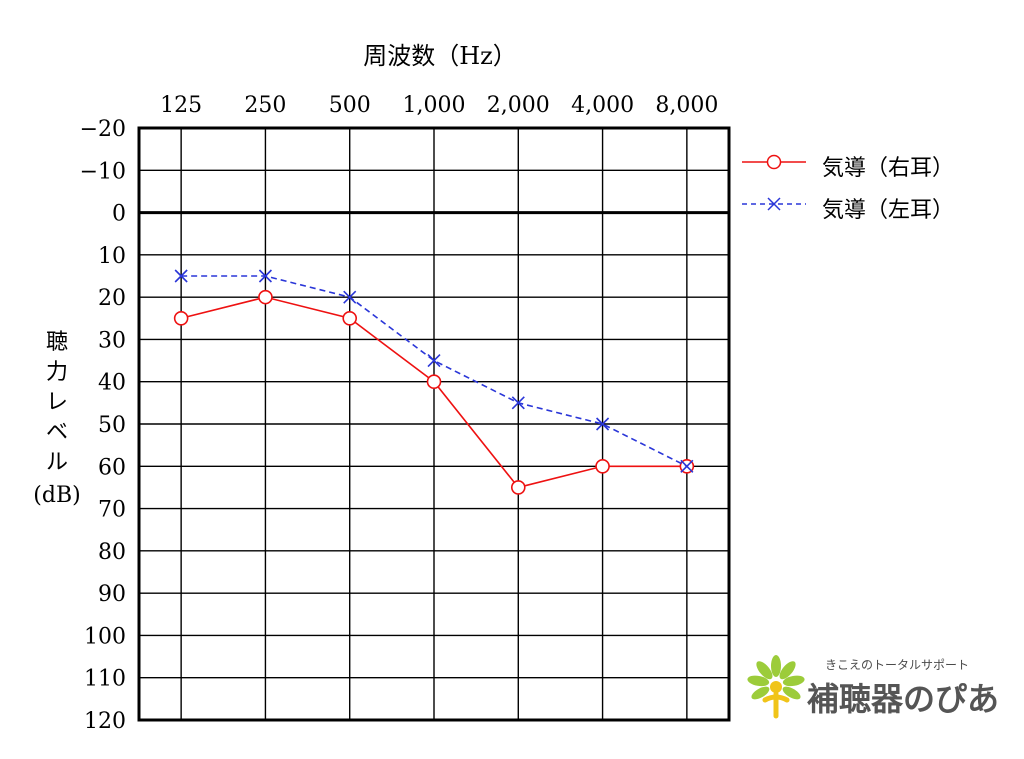 The width and height of the screenshot is (1024, 759). Describe the element at coordinates (888, 168) in the screenshot. I see `legend-label-right-ear: 気導（右耳）` at that location.